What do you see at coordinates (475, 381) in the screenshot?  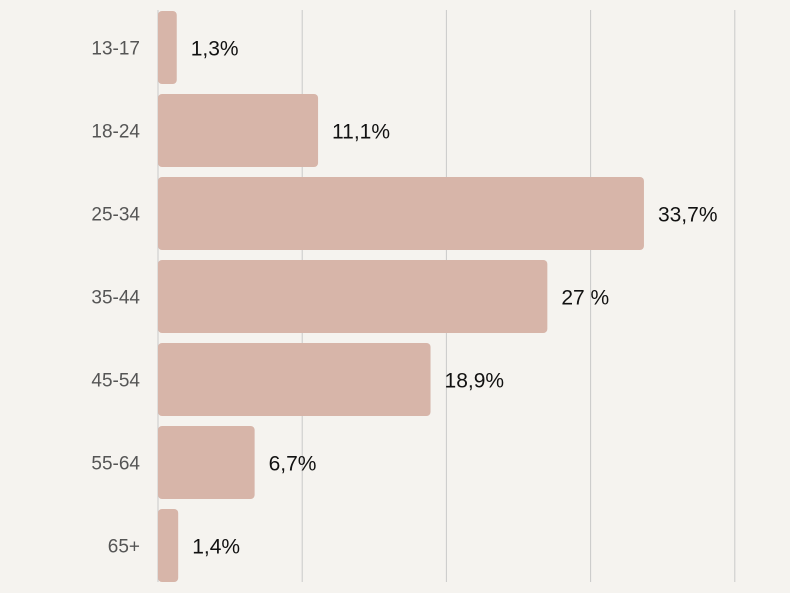 I see `value-label-45-54: 18,9%` at bounding box center [475, 381].